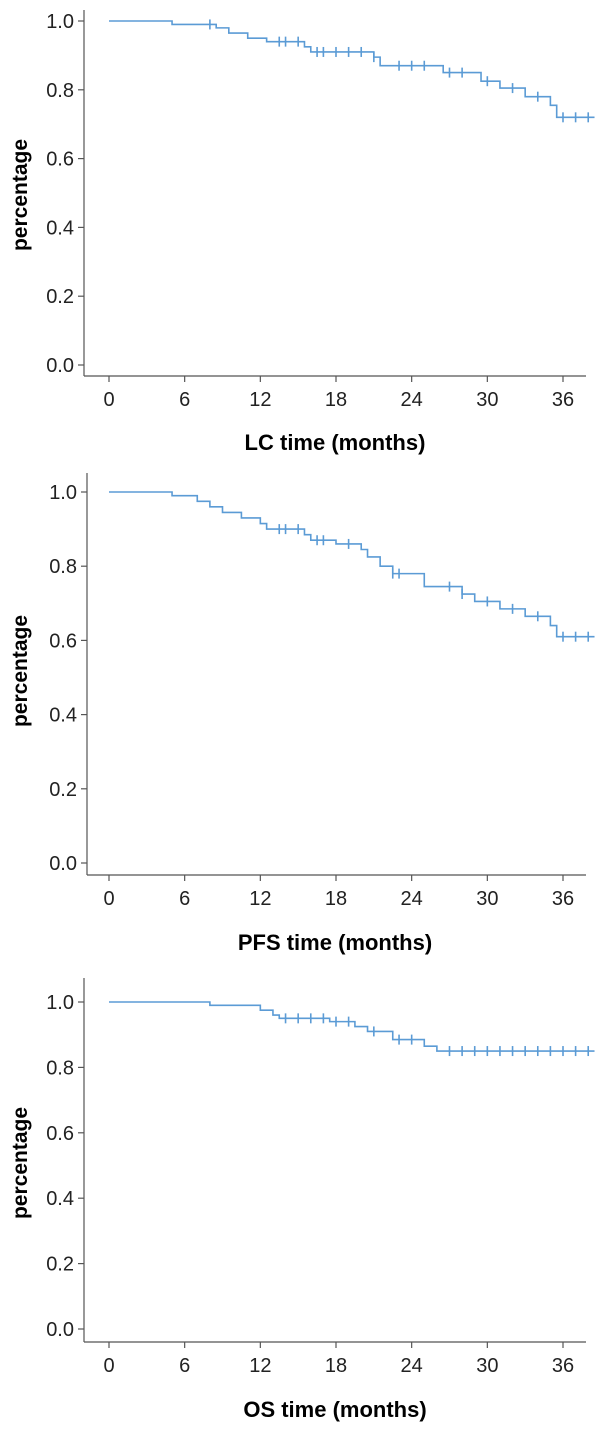  Describe the element at coordinates (336, 899) in the screenshot. I see `pfs-x-tick-label: 18` at that location.